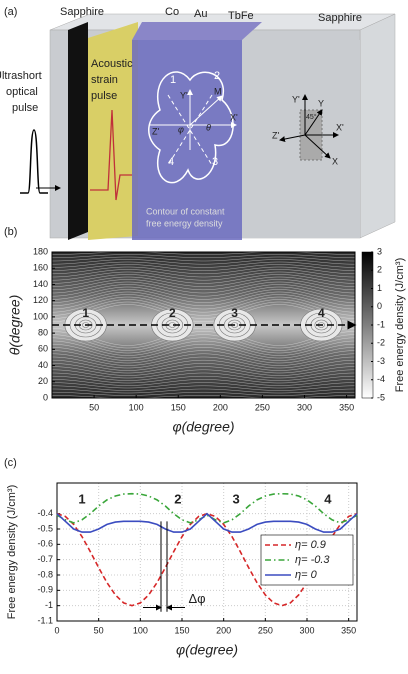 This screenshot has height=674, width=408. I want to click on pulse-label: pulse, so click(25, 108).